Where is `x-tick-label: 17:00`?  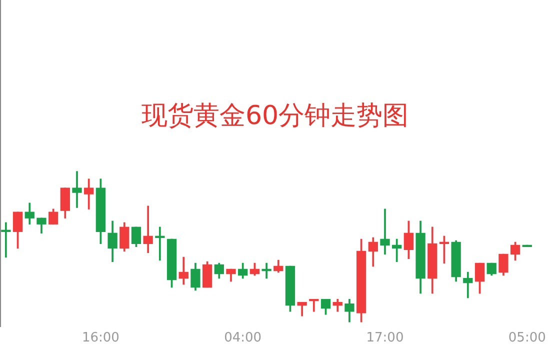
x-tick-label: 17:00 is located at coordinates (385, 338).